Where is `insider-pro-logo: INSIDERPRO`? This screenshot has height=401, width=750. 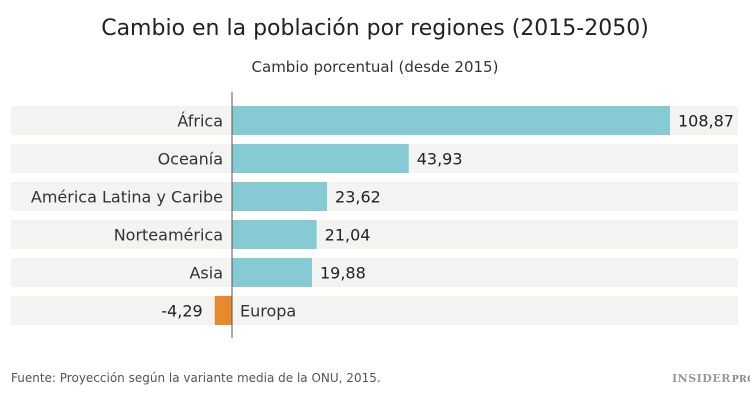
insider-pro-logo: INSIDERPRO is located at coordinates (711, 378).